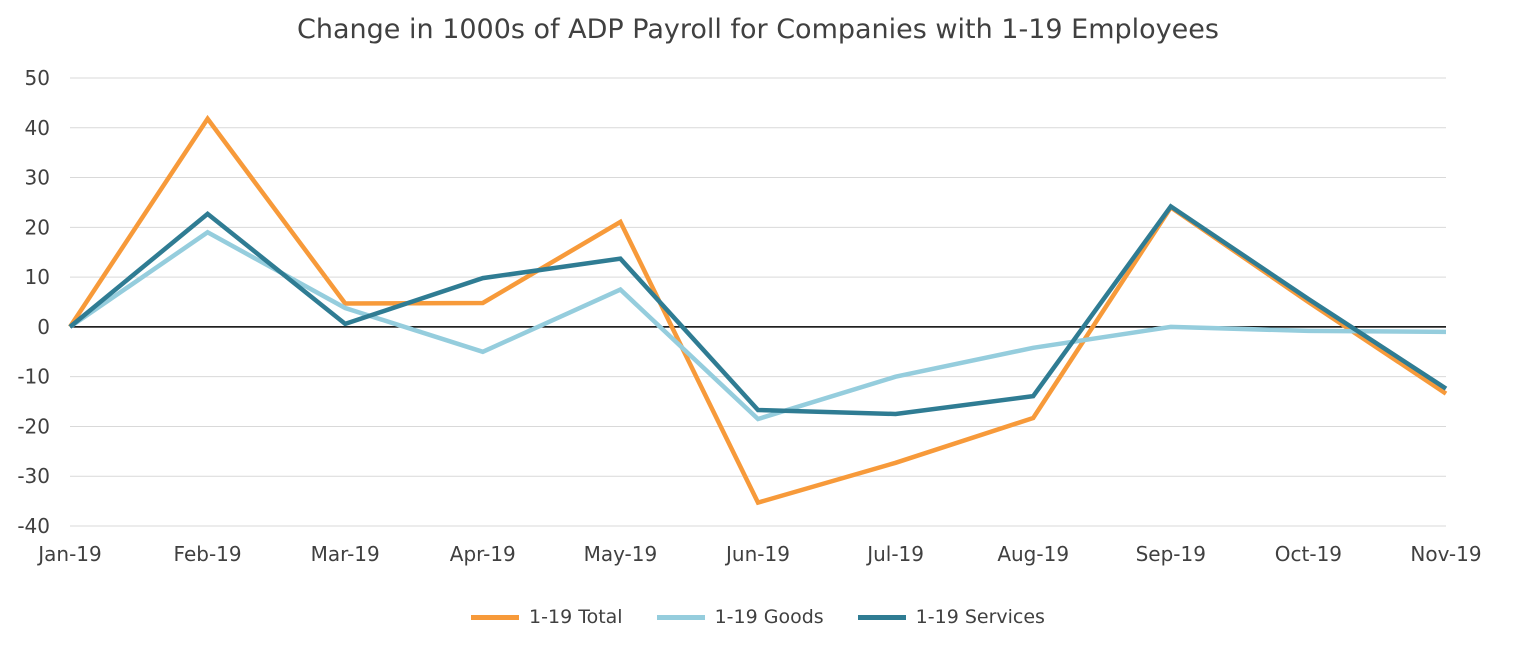 The height and width of the screenshot is (657, 1516). What do you see at coordinates (621, 554) in the screenshot?
I see `x-tick-label: May-19` at bounding box center [621, 554].